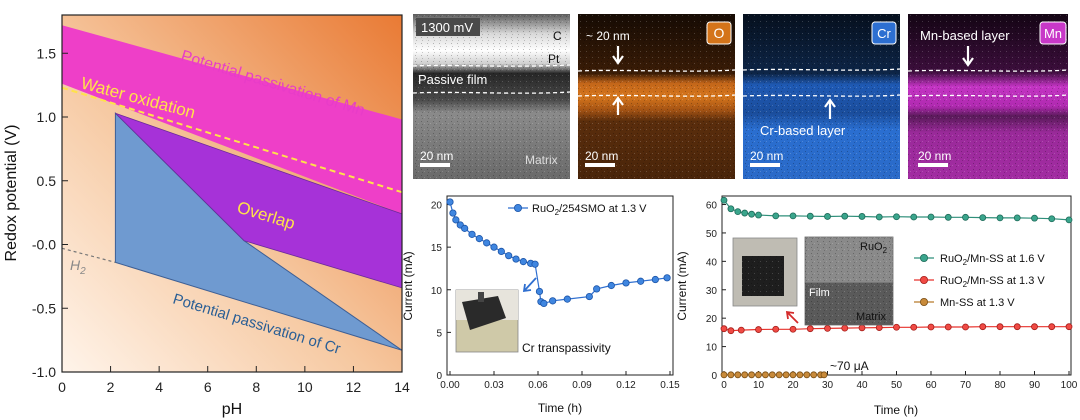 Image resolution: width=1080 pixels, height=420 pixels. What do you see at coordinates (712, 348) in the screenshot?
I see `y-tick-label: 10` at bounding box center [712, 348].